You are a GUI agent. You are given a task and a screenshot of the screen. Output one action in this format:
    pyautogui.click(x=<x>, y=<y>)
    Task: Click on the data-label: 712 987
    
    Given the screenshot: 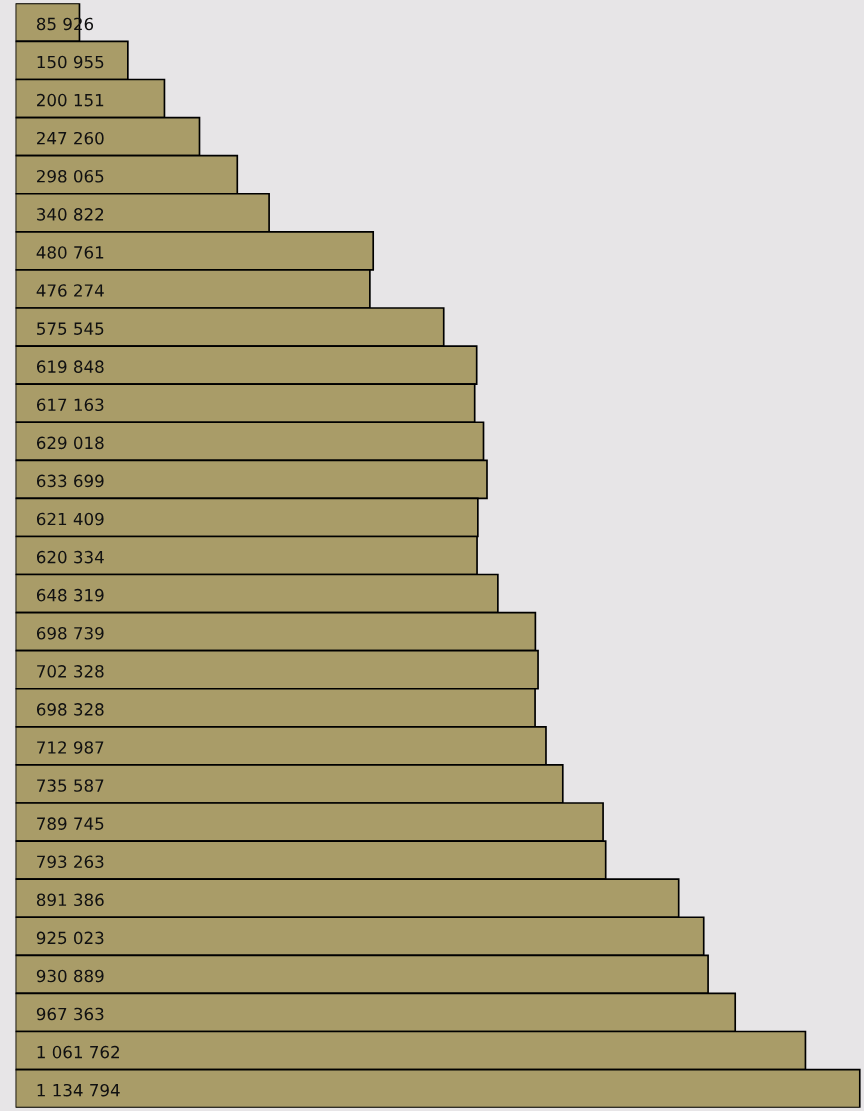 What is the action you would take?
    pyautogui.click(x=70, y=747)
    